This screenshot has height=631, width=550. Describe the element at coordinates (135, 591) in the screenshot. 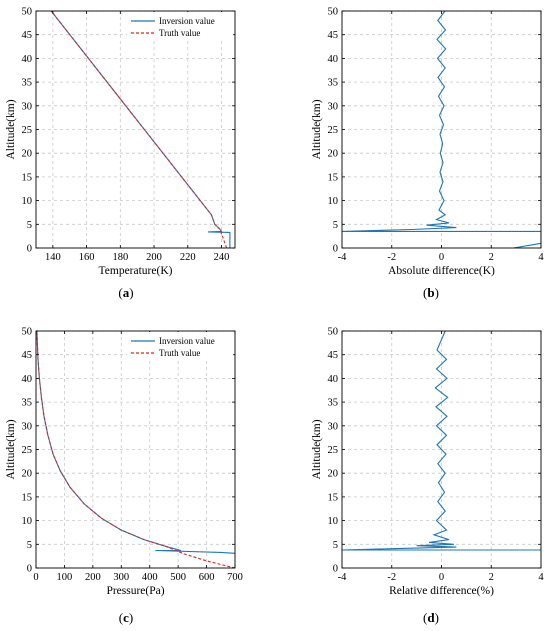

I see `x-axis-label: Pressure(Pa)` at that location.